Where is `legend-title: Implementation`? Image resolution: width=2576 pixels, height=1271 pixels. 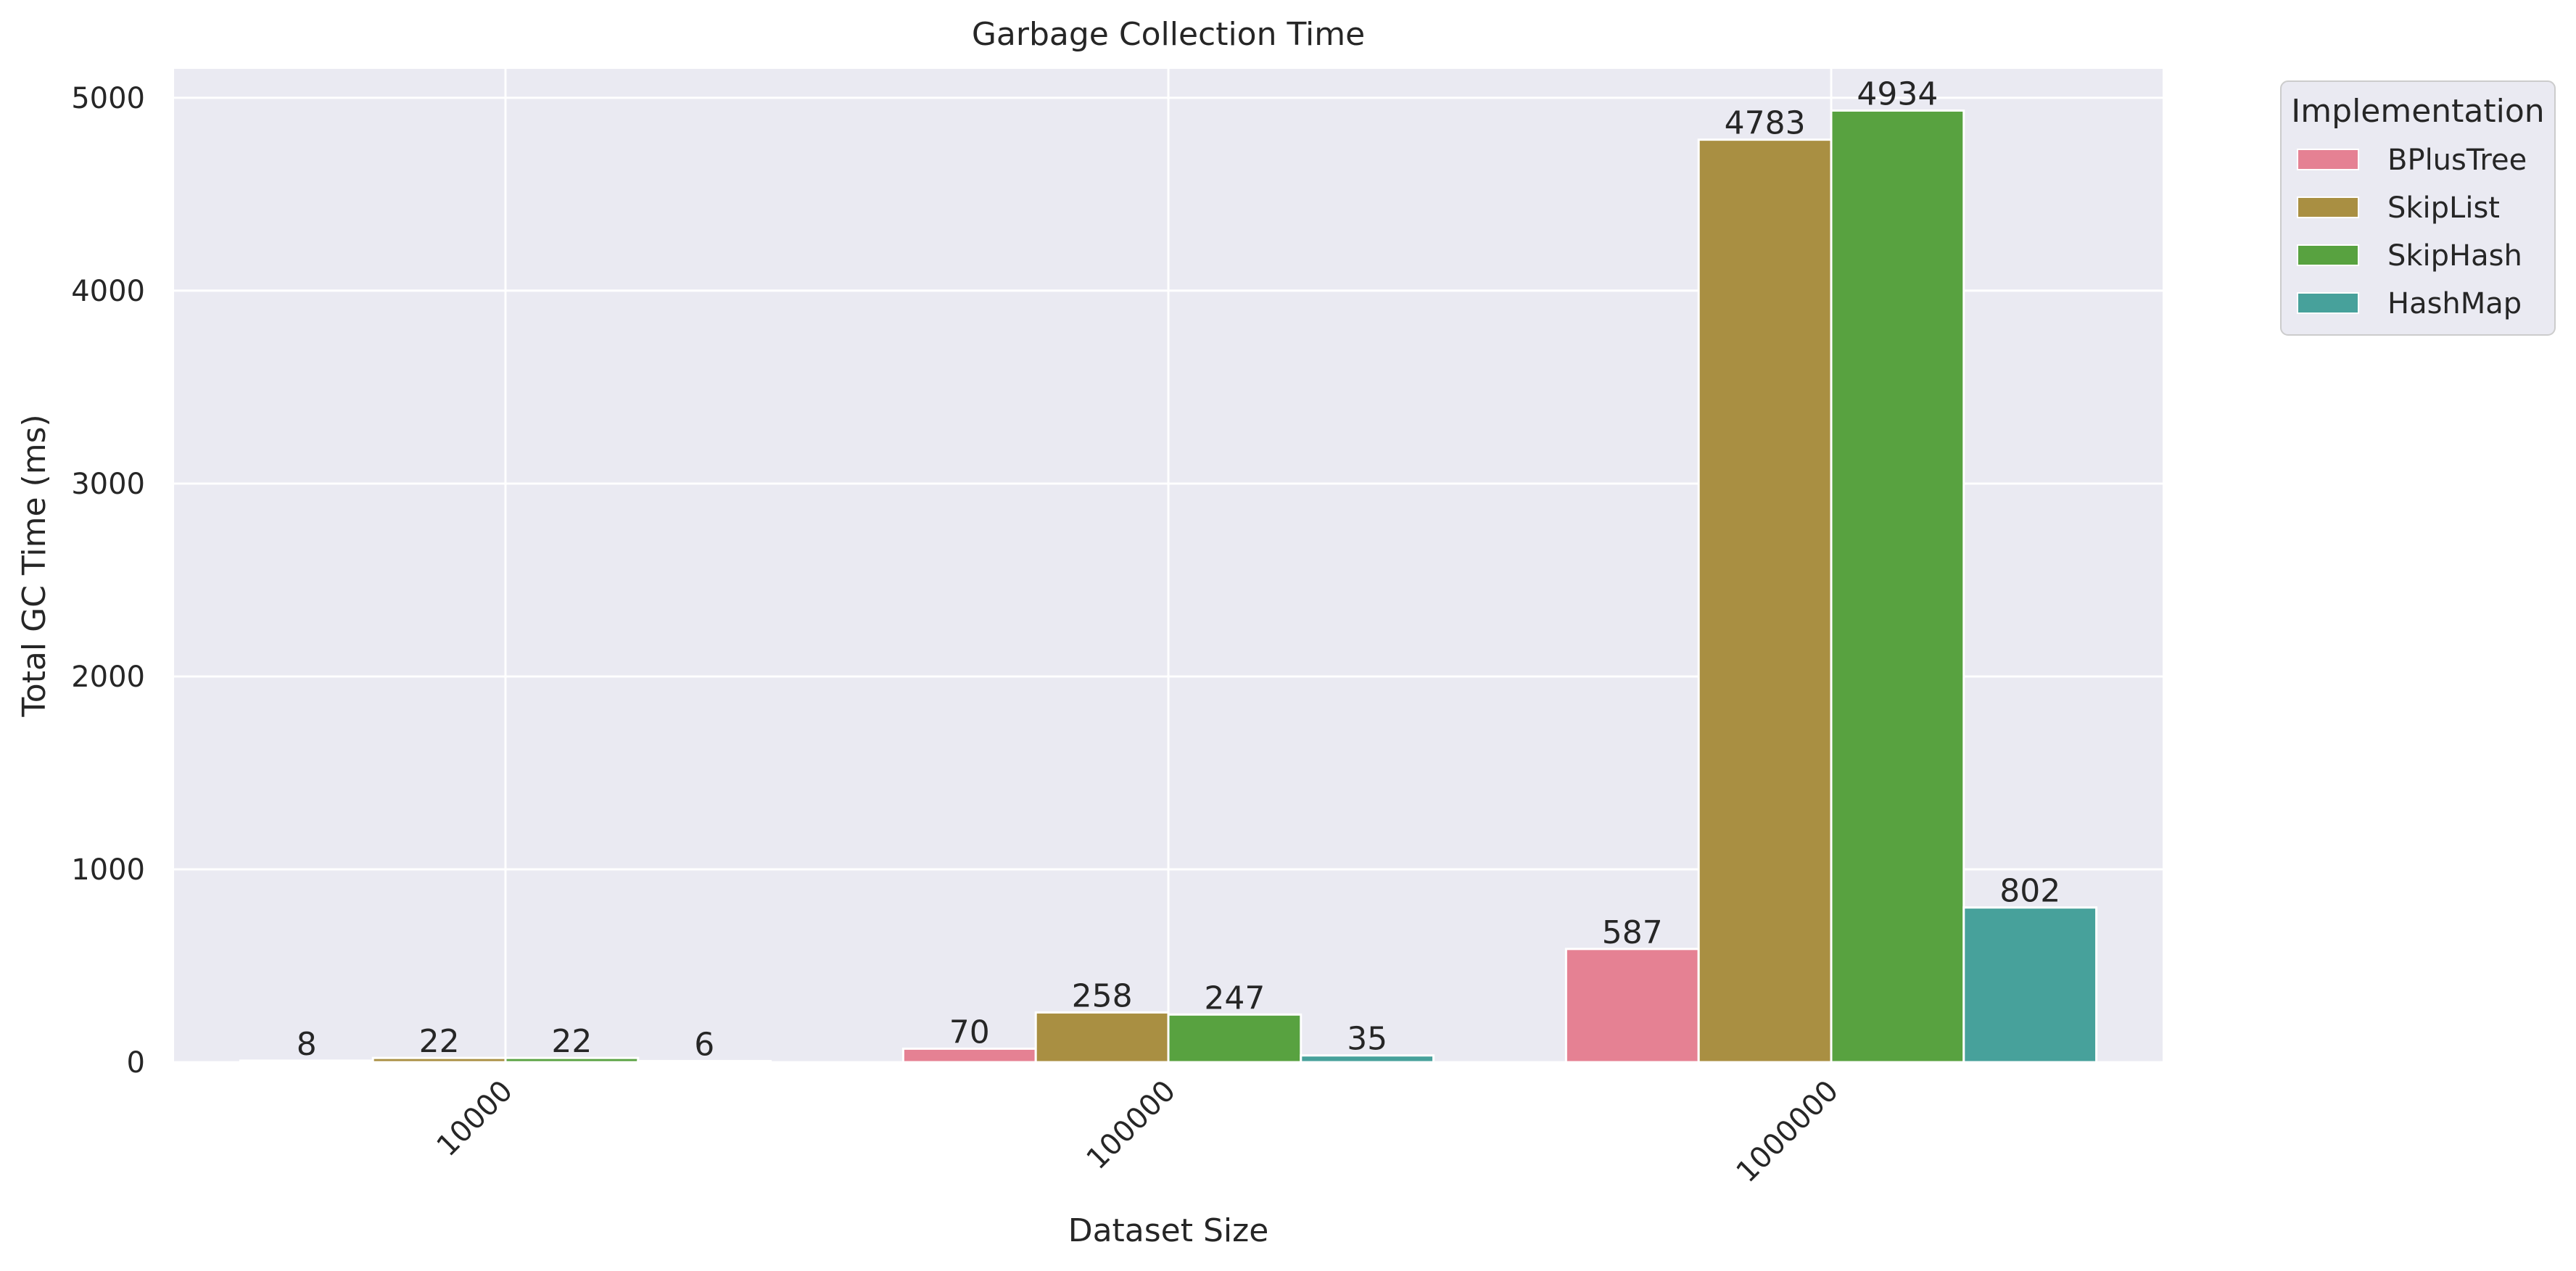
legend-title: Implementation is located at coordinates (2417, 111).